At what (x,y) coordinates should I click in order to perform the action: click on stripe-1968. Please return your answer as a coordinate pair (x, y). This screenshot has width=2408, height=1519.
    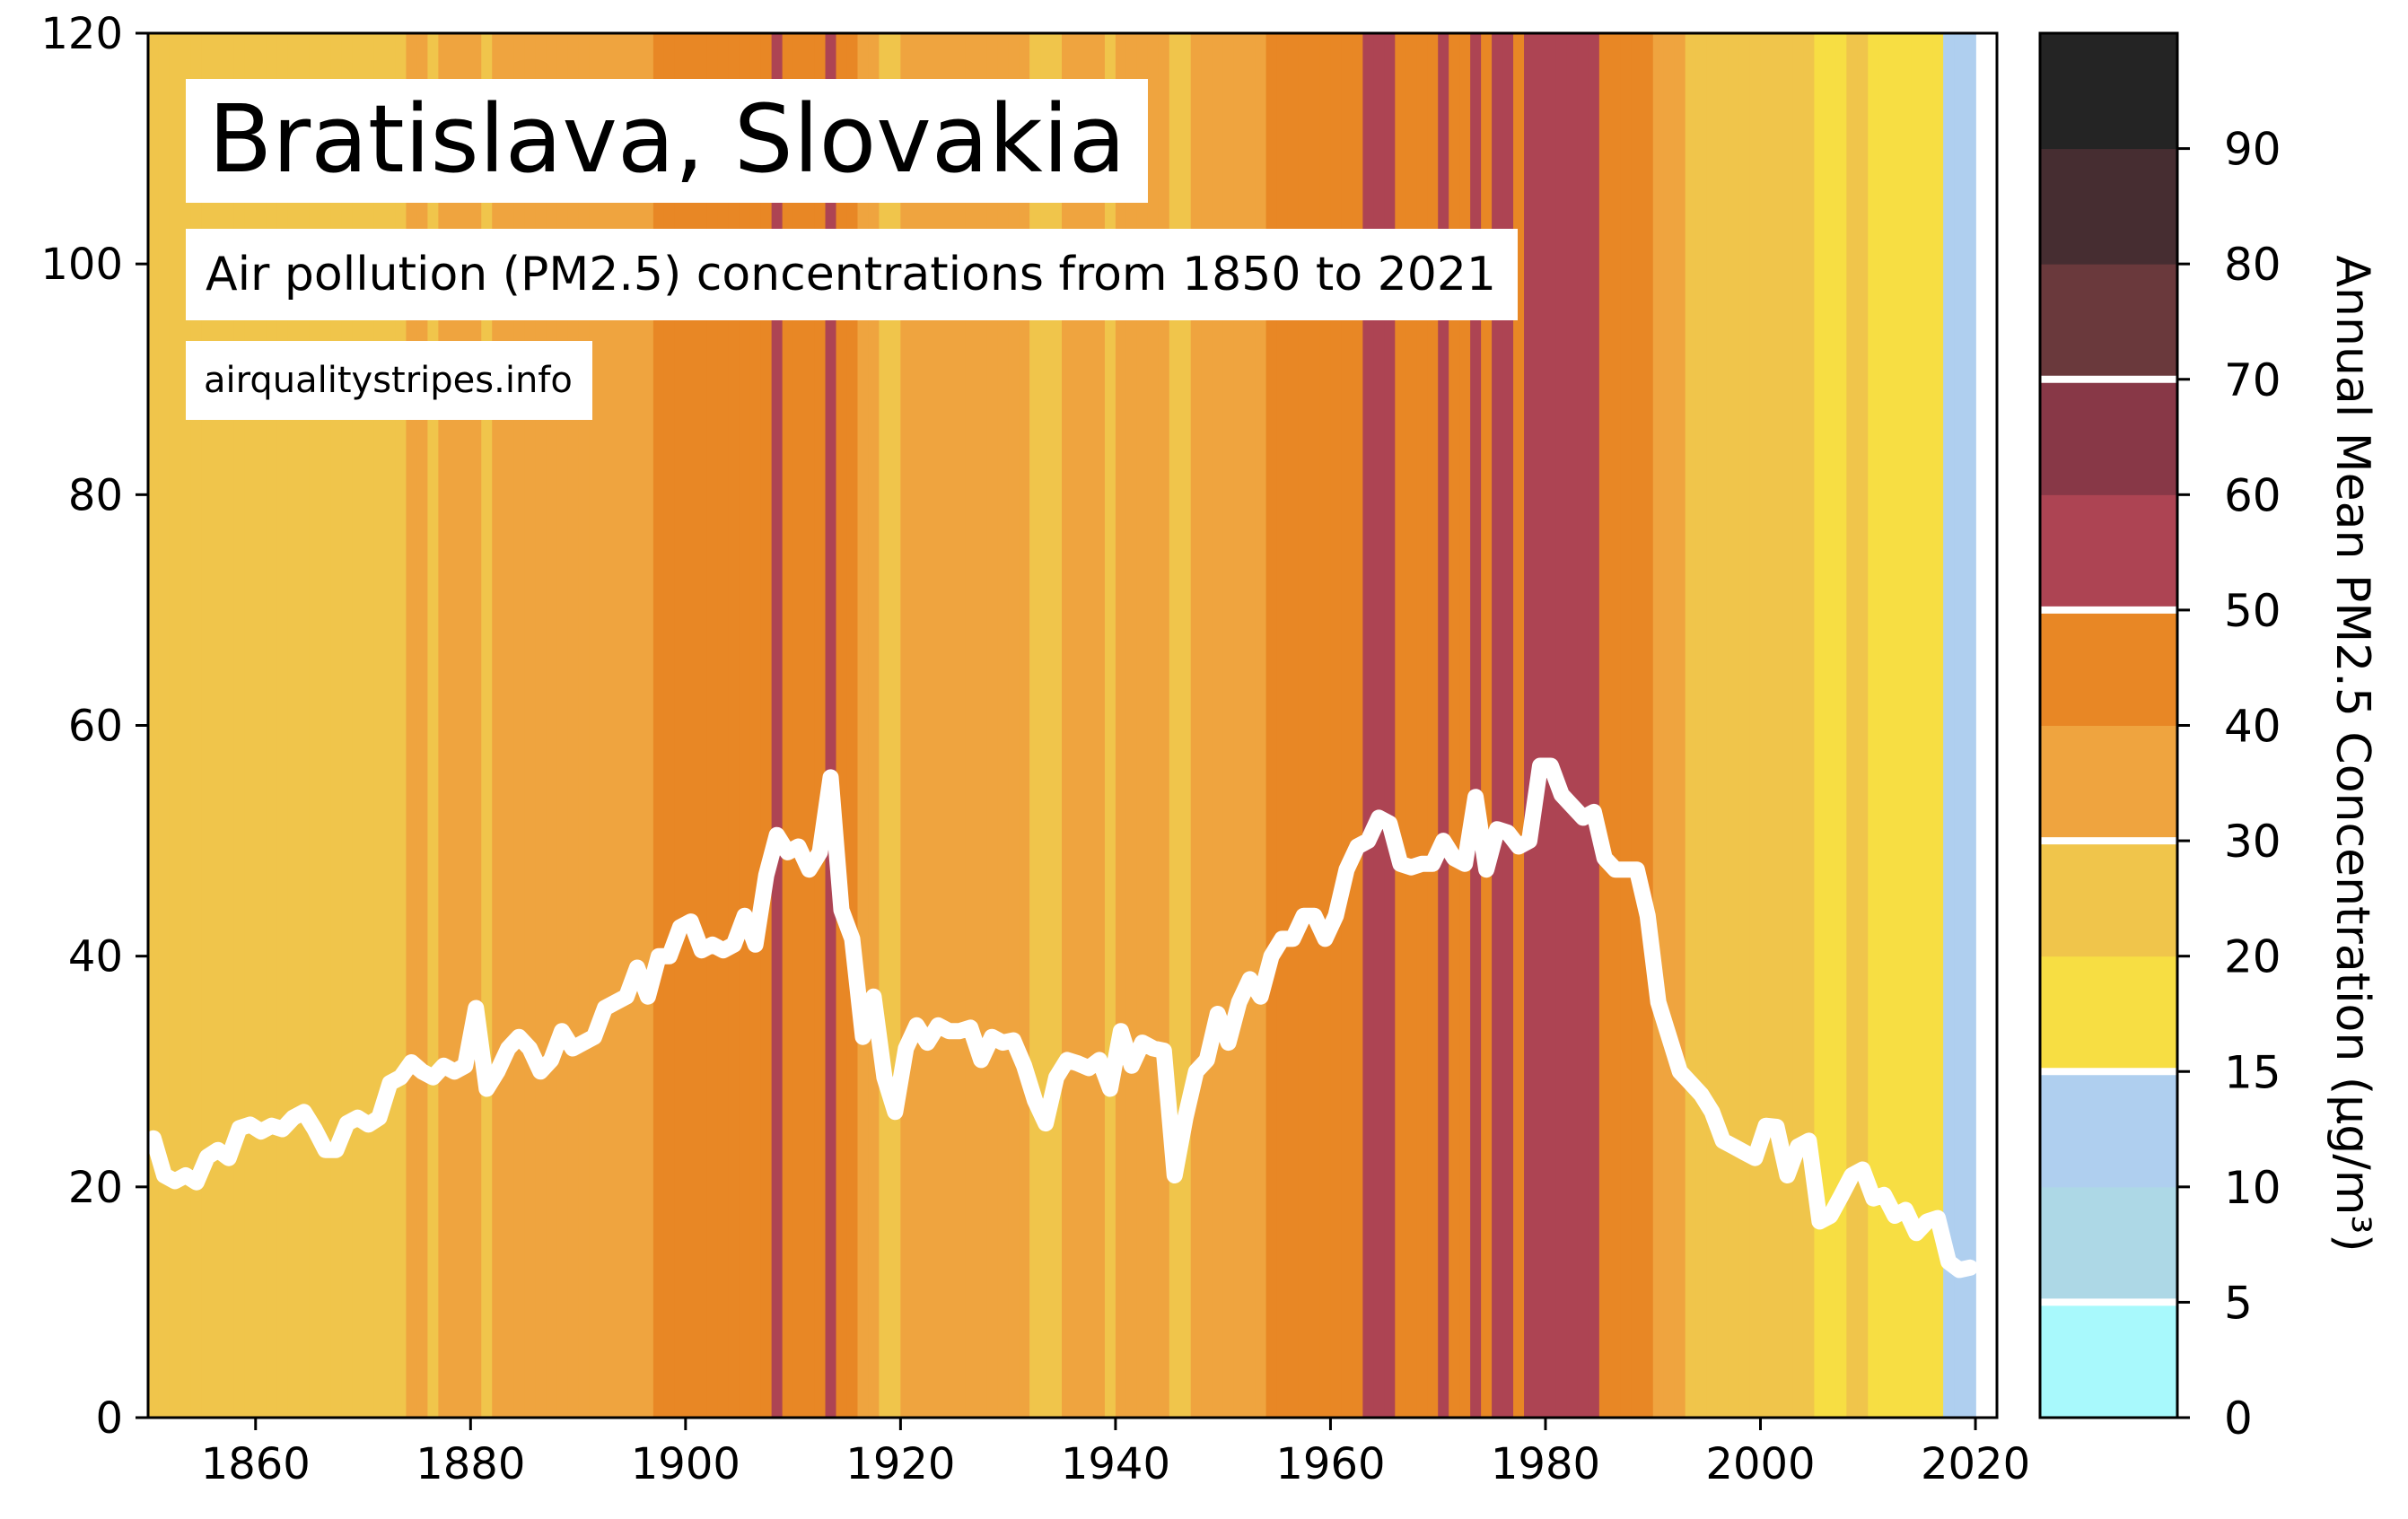
    Looking at the image, I should click on (1422, 725).